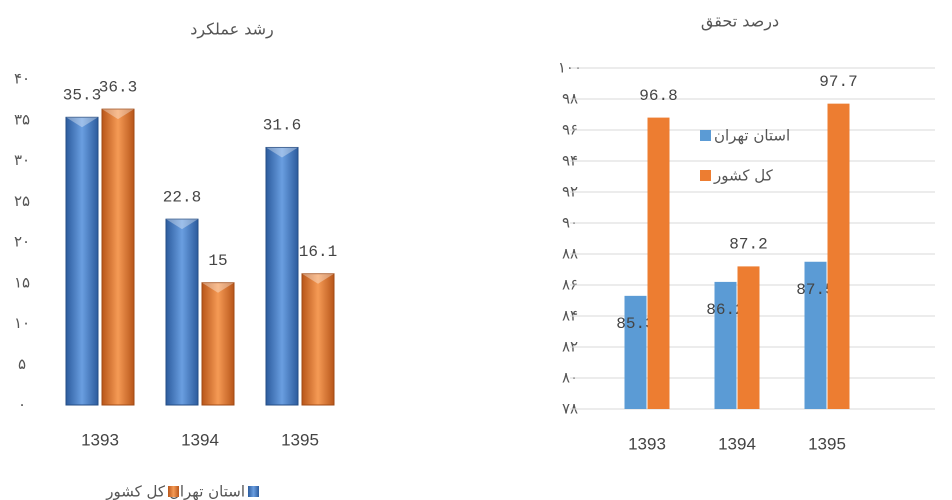 The image size is (952, 500). Describe the element at coordinates (118, 87) in the screenshot. I see `data-label: 36.3` at that location.